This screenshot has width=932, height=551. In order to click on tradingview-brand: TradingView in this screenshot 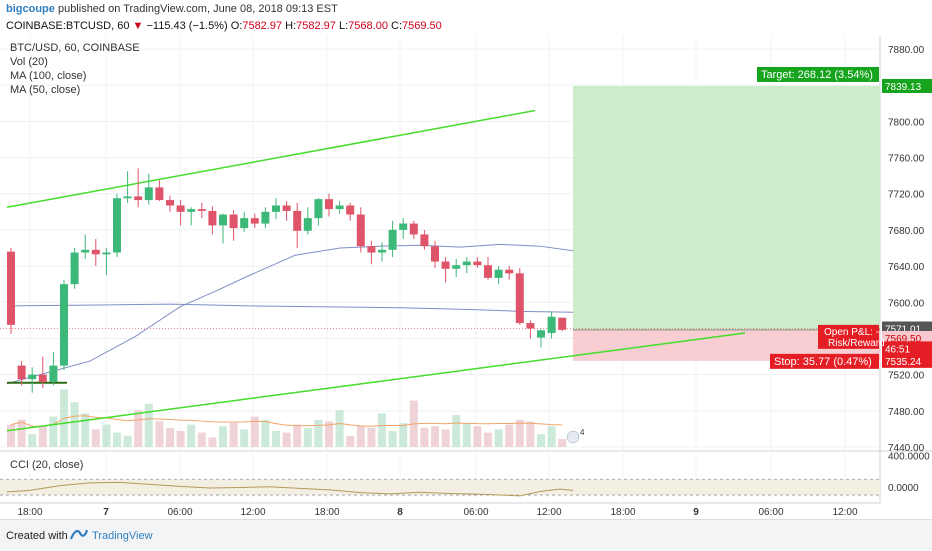, I will do `click(122, 536)`.